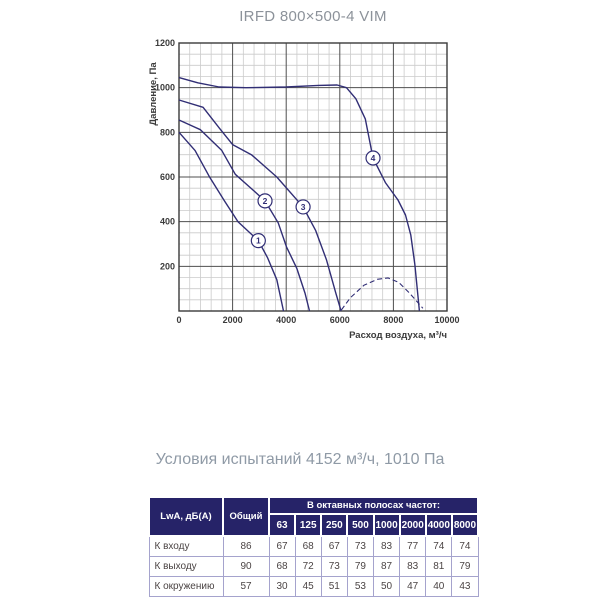 The image size is (600, 600). I want to click on x-tick-label: 2000, so click(233, 320).